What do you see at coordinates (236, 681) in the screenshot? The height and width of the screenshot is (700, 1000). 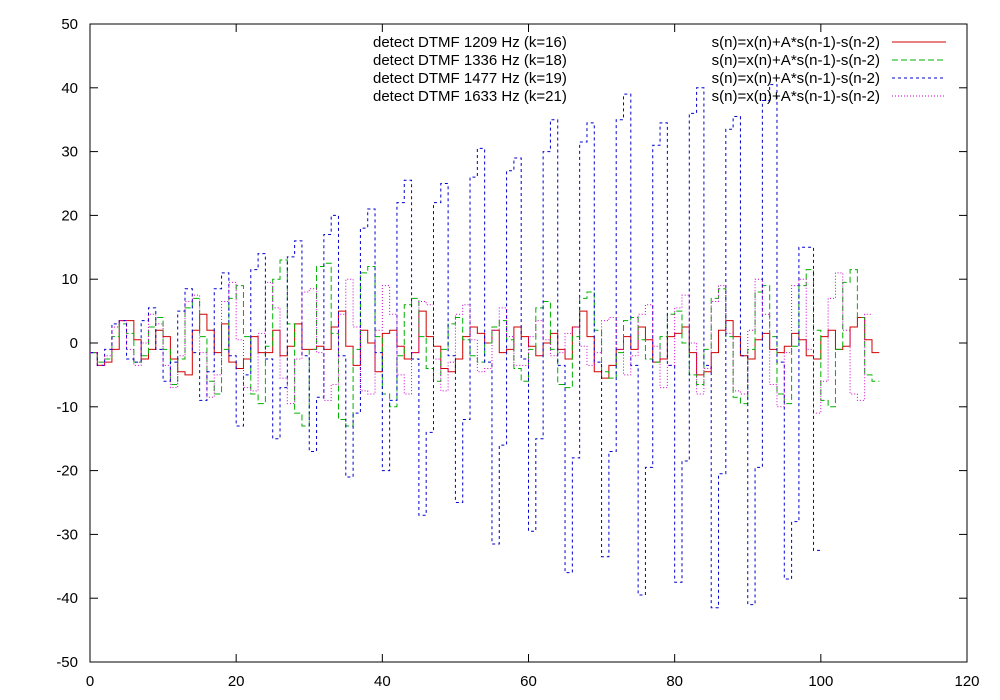 I see `x-tick-label: 20` at bounding box center [236, 681].